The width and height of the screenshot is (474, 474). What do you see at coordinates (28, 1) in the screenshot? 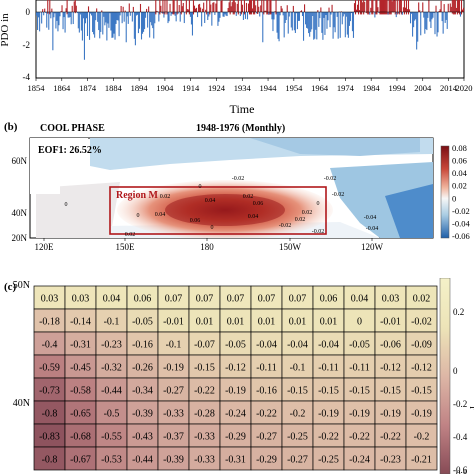
I see `ytick-label: 2` at bounding box center [28, 1].